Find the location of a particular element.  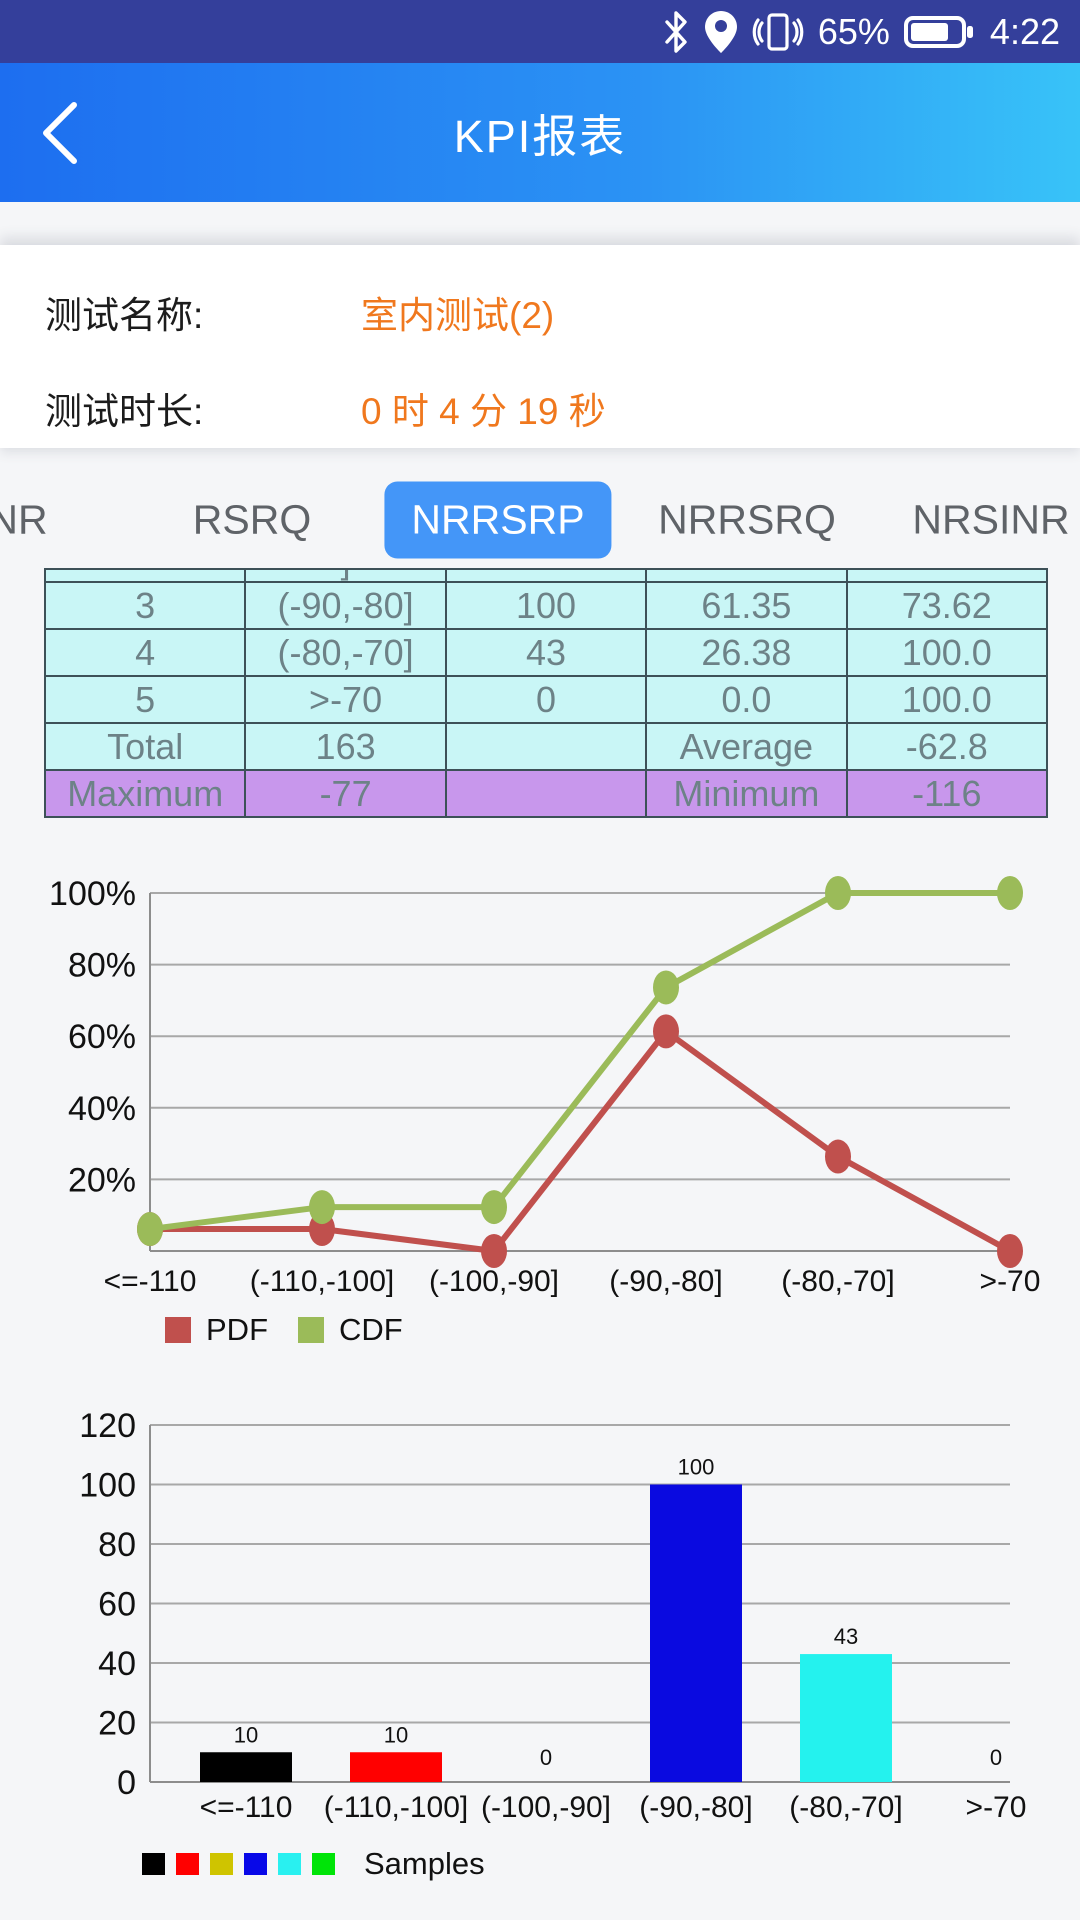

svg-text: <=-110 is located at coordinates (246, 1807).